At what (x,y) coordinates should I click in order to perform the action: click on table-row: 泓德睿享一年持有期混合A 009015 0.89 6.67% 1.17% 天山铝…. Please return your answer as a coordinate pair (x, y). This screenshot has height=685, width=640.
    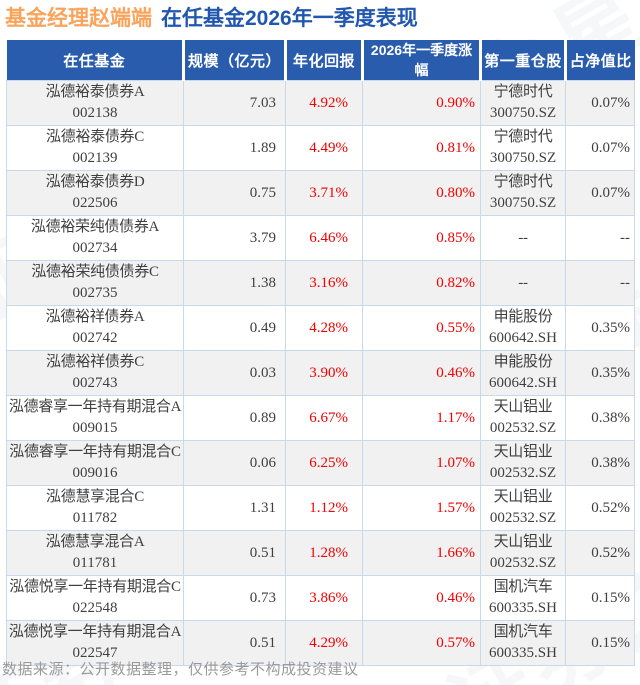
    Looking at the image, I should click on (320, 418).